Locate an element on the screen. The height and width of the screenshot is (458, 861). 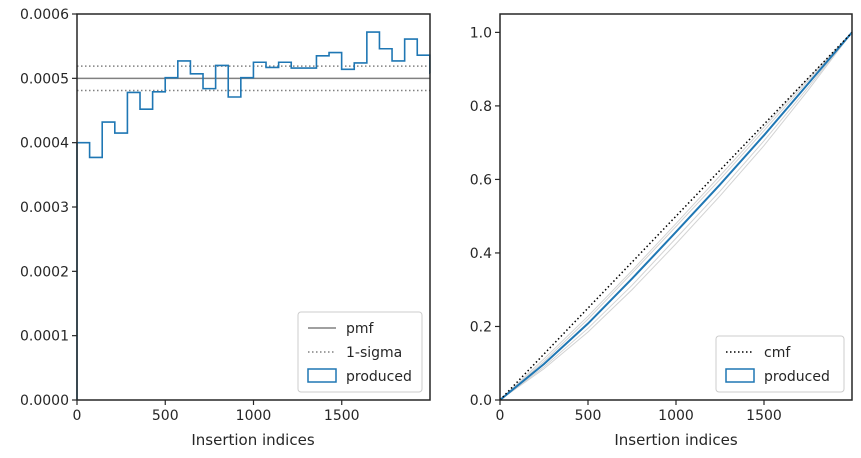
legend-label-pmf: pmf is located at coordinates (360, 329).